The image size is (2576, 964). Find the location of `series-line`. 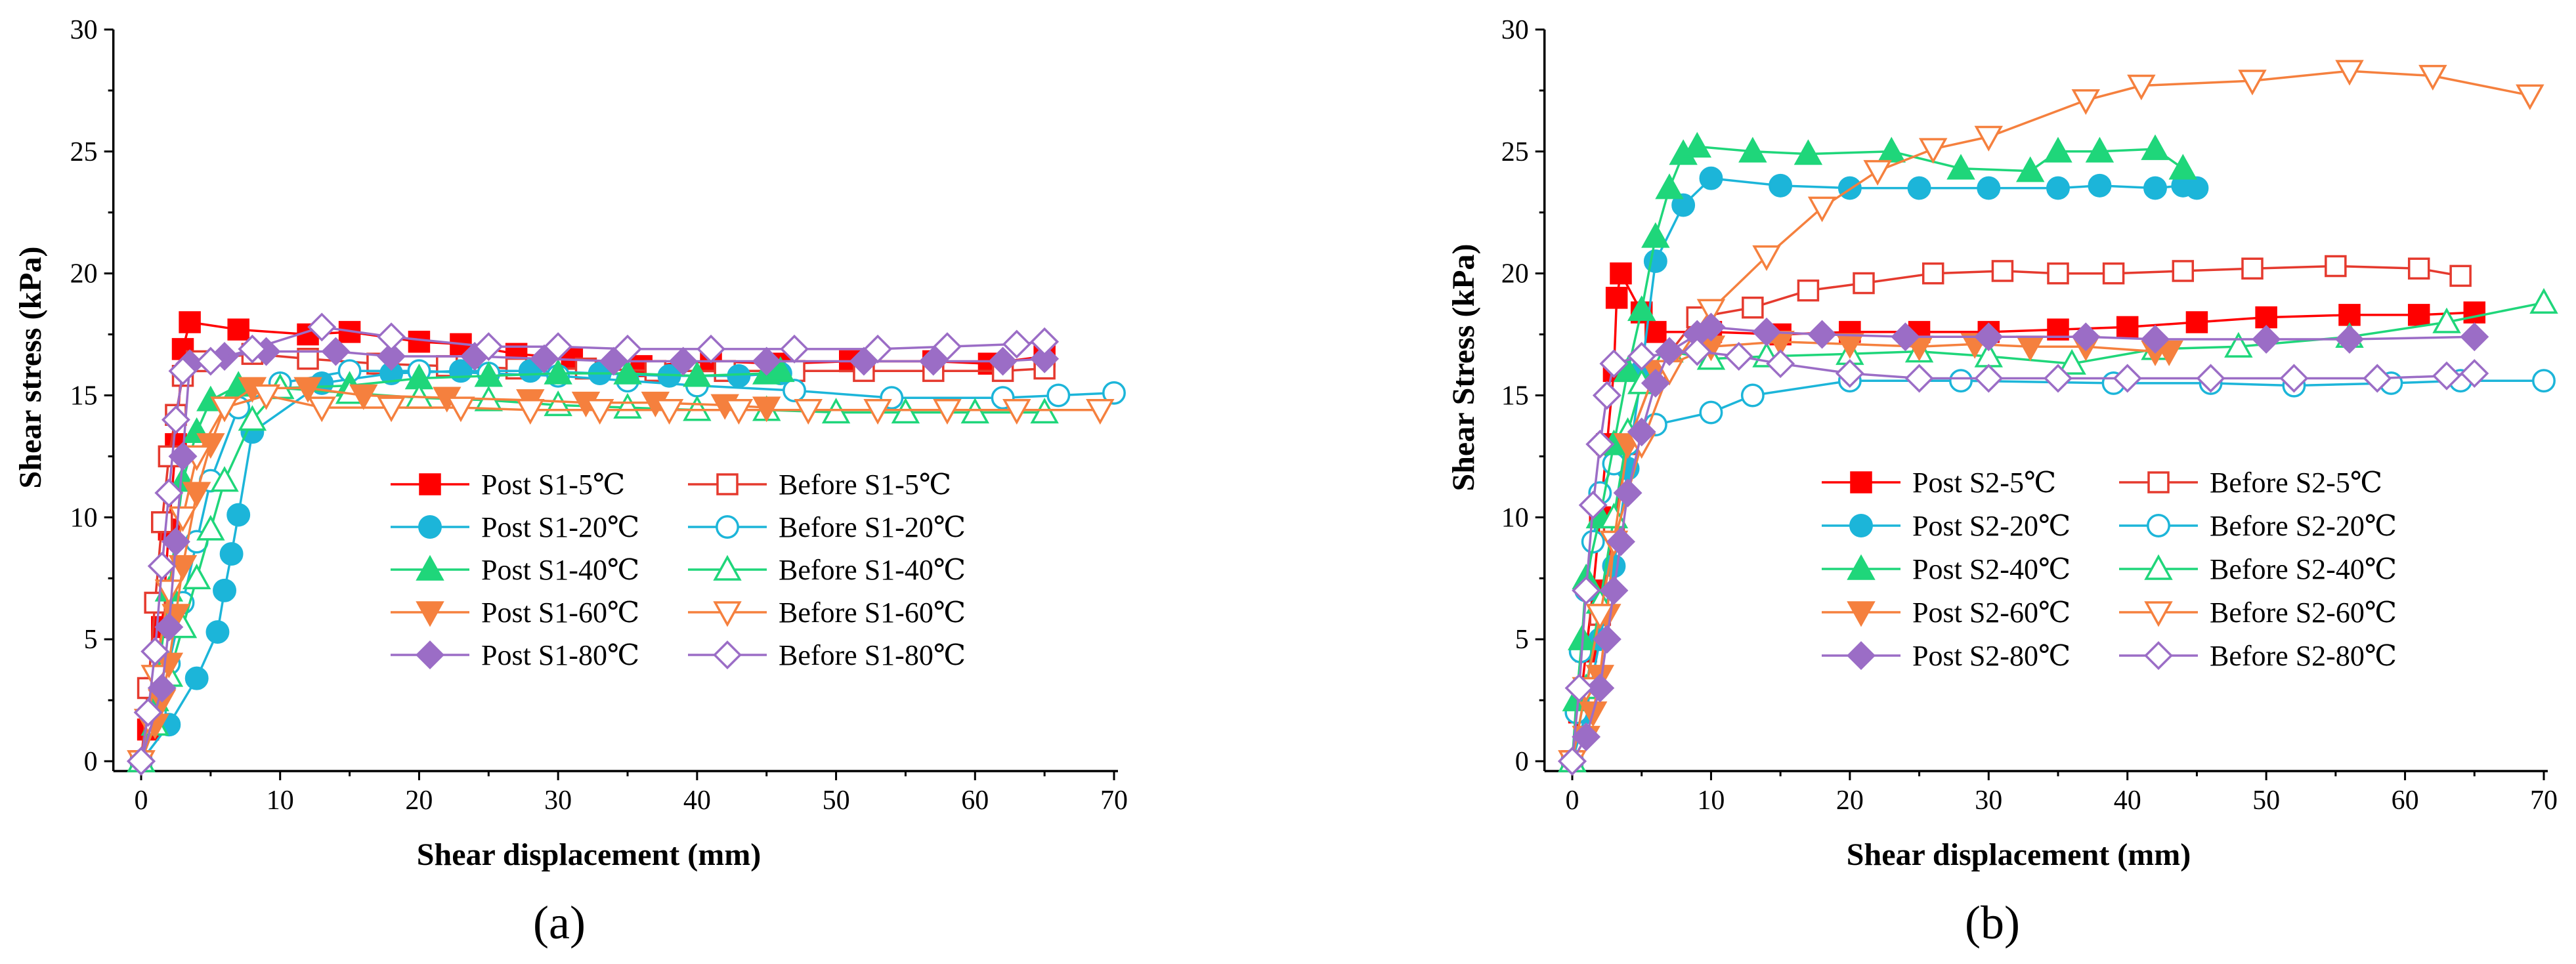

series-line is located at coordinates (461, 566).